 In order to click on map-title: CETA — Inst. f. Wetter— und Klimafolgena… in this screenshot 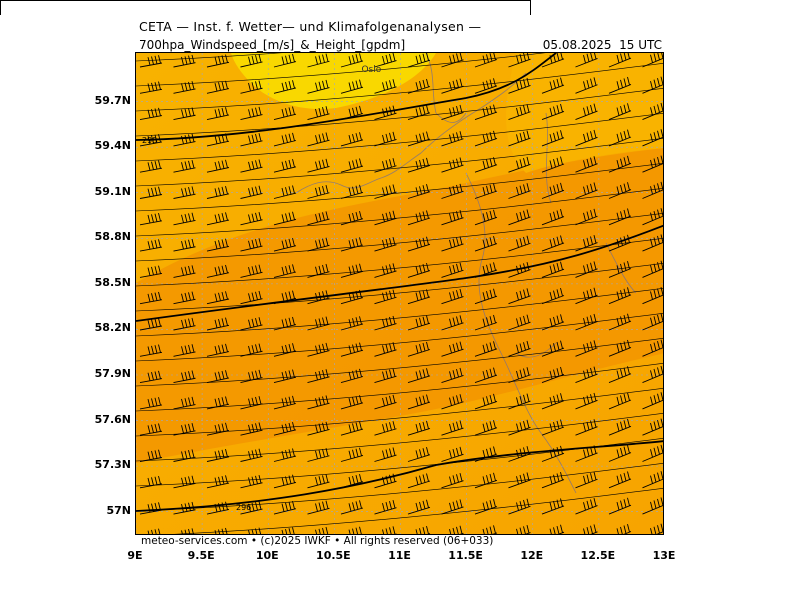, I will do `click(310, 26)`.